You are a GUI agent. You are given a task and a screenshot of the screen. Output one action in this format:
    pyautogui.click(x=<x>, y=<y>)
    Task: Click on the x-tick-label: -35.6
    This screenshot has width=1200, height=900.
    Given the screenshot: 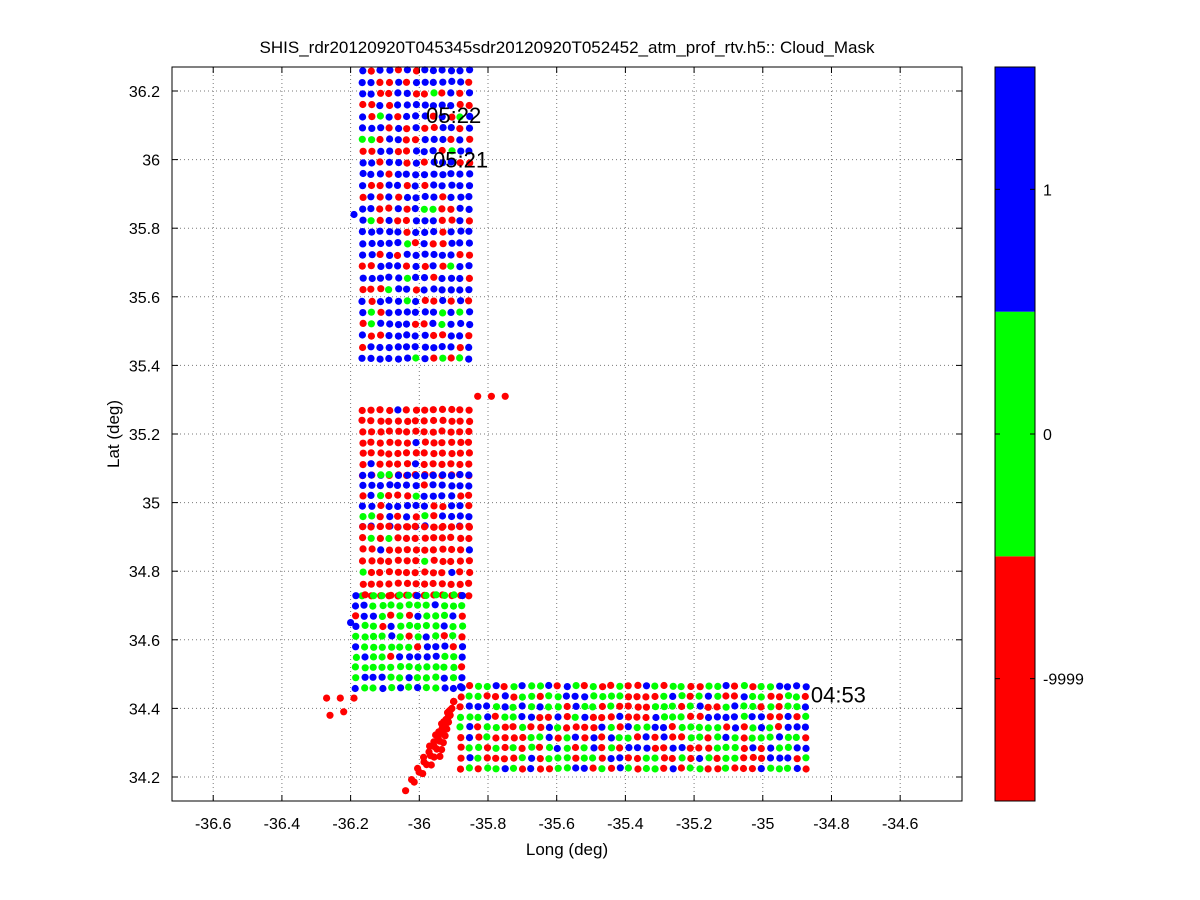 What is the action you would take?
    pyautogui.click(x=556, y=824)
    